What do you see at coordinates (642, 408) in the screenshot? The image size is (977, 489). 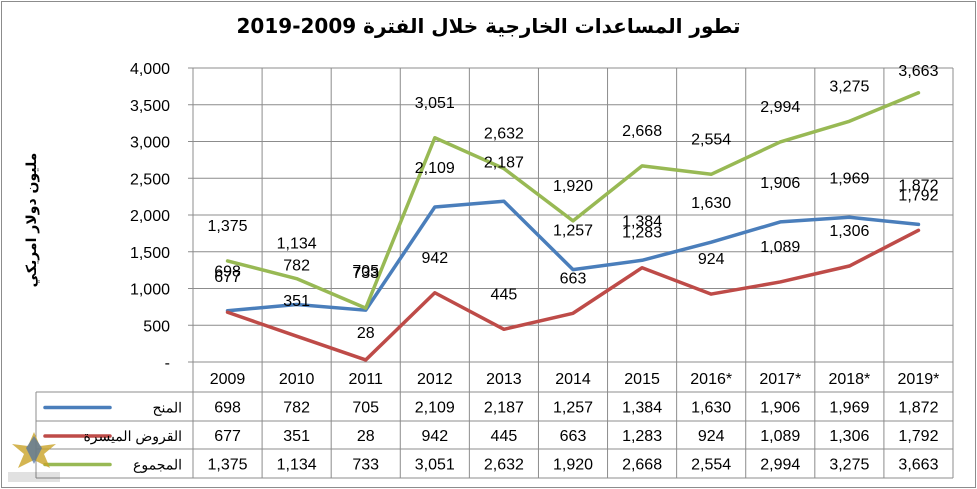 I see `table-cell: 1,384` at bounding box center [642, 408].